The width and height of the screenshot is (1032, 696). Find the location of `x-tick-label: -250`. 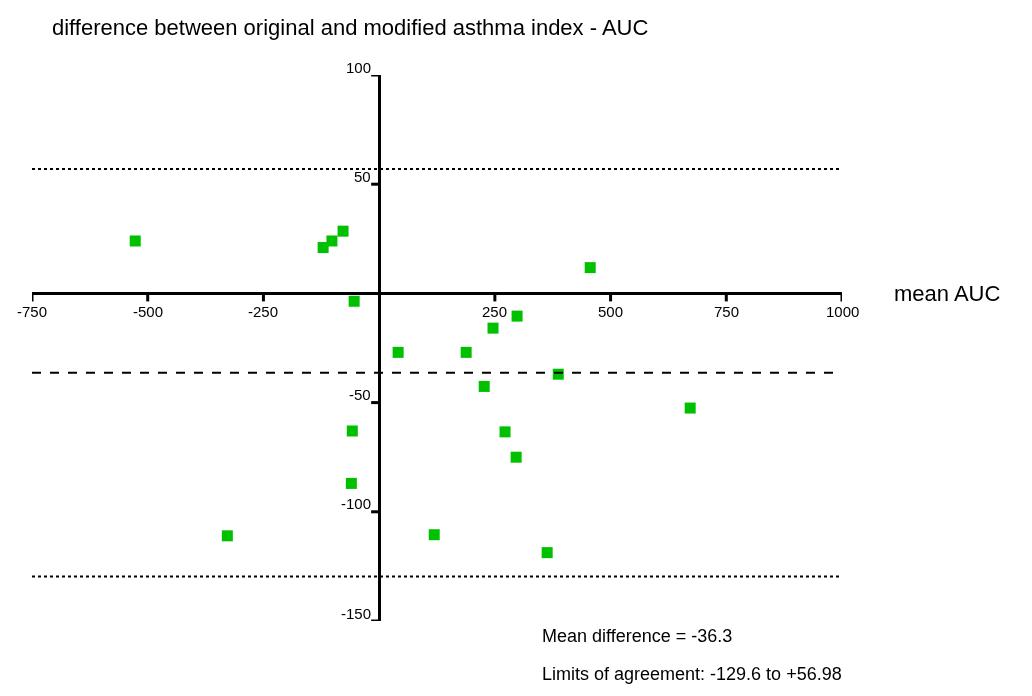

x-tick-label: -250 is located at coordinates (263, 311).